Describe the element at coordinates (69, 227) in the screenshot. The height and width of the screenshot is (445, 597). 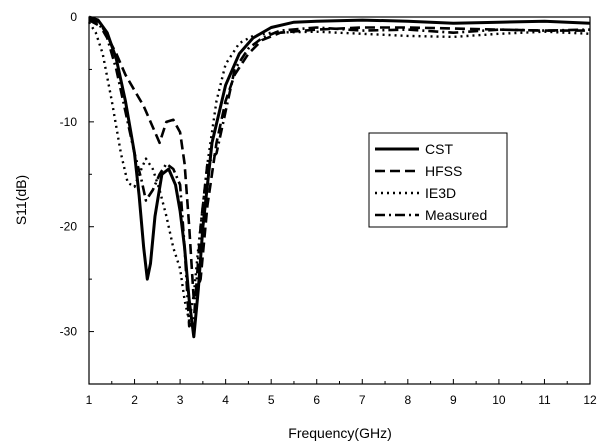
I see `y-tick-label: -20` at that location.